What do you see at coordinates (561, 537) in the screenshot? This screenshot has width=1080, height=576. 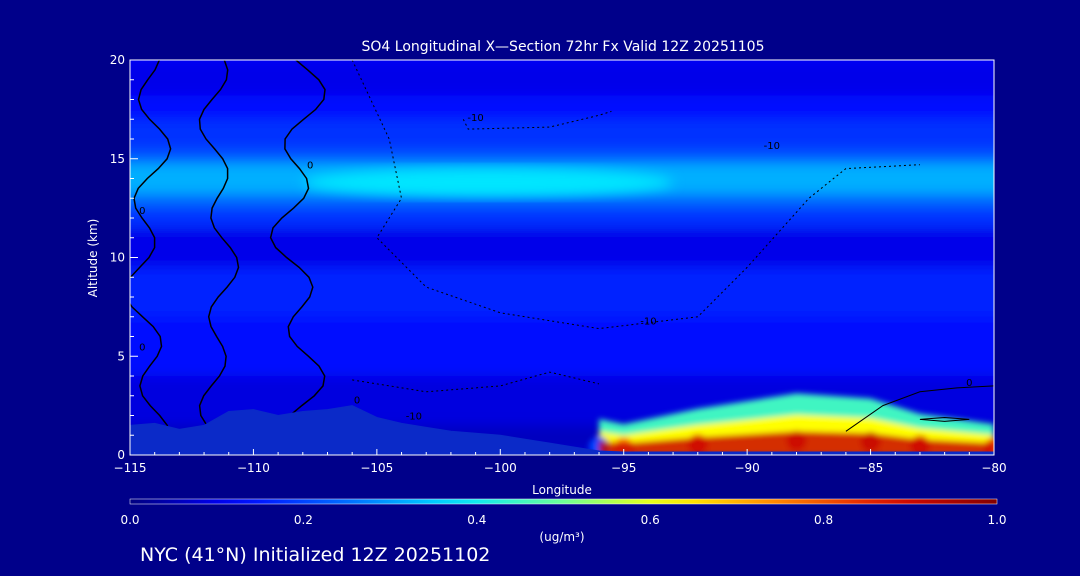 I see `colorbar-unit-label: (ug/m³)` at bounding box center [561, 537].